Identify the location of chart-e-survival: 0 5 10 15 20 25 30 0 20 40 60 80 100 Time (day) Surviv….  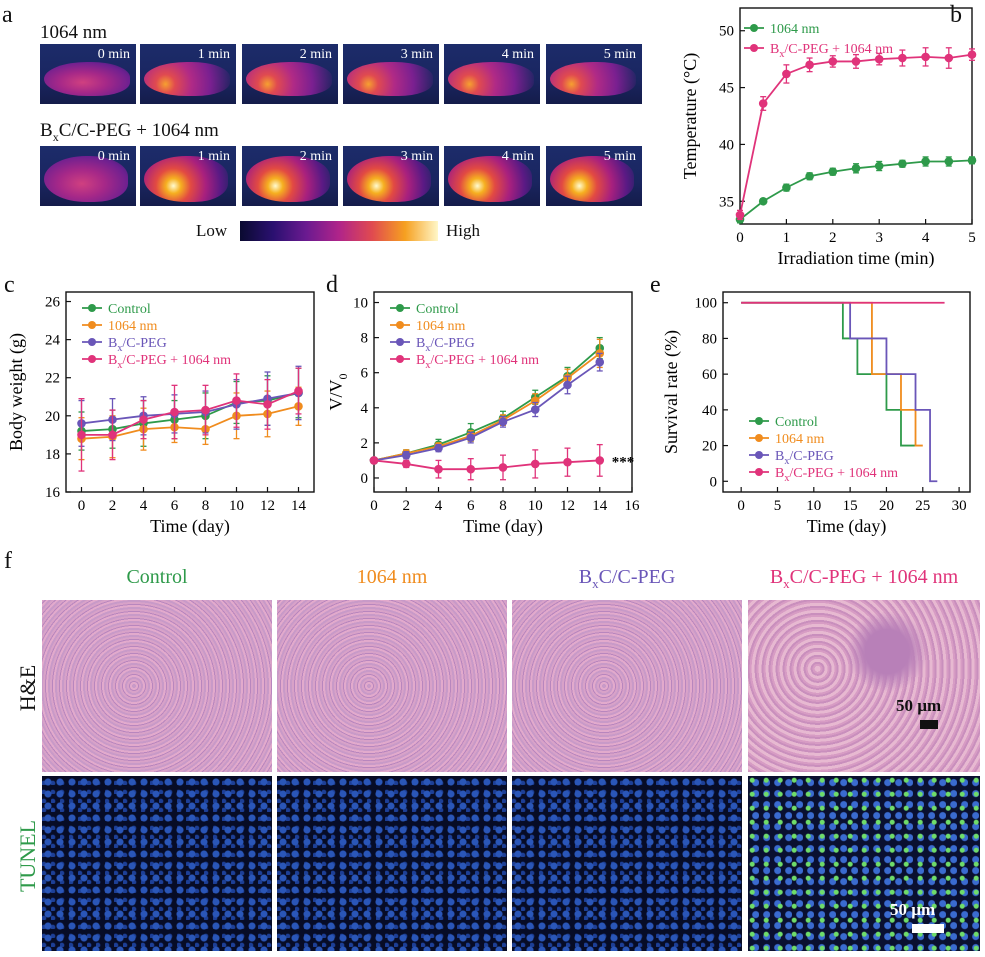
(816, 414).